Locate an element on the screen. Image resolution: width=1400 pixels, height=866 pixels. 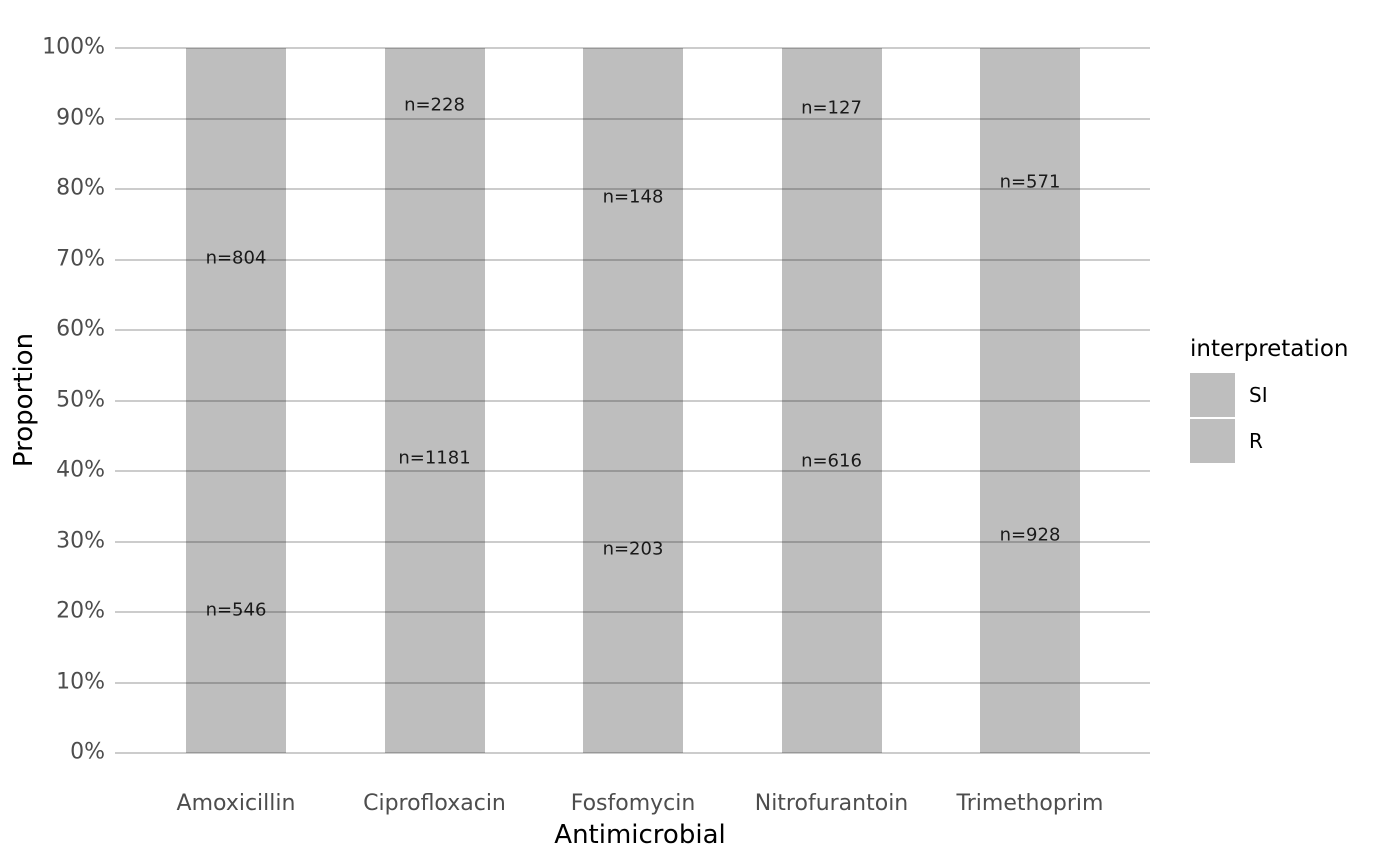
y-tick-label: 60% is located at coordinates (80, 329).